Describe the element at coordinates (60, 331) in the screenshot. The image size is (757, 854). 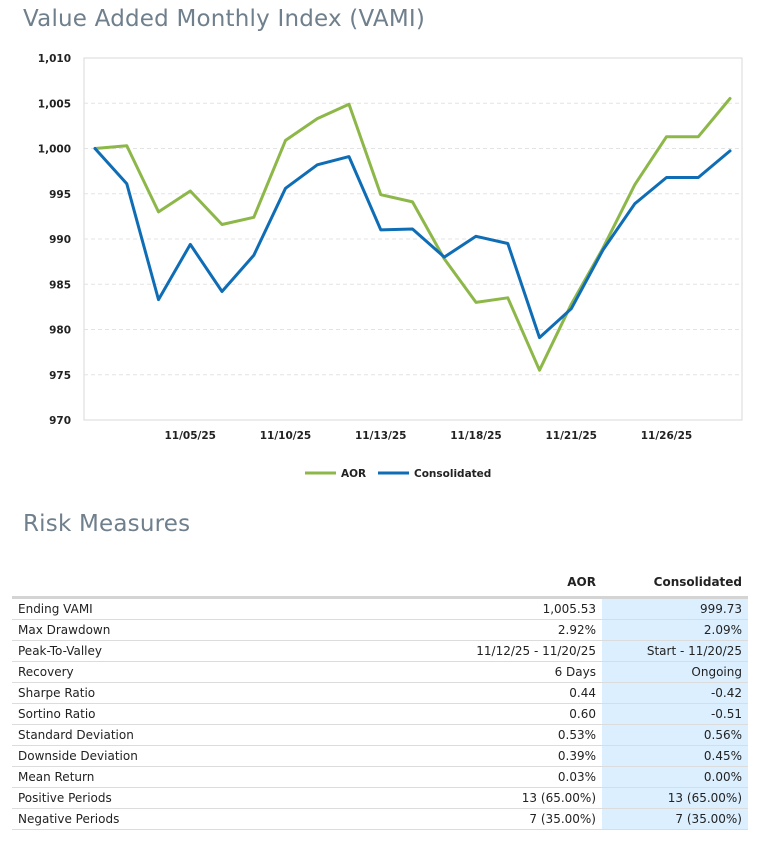
I see `y-tick-label: 980` at that location.